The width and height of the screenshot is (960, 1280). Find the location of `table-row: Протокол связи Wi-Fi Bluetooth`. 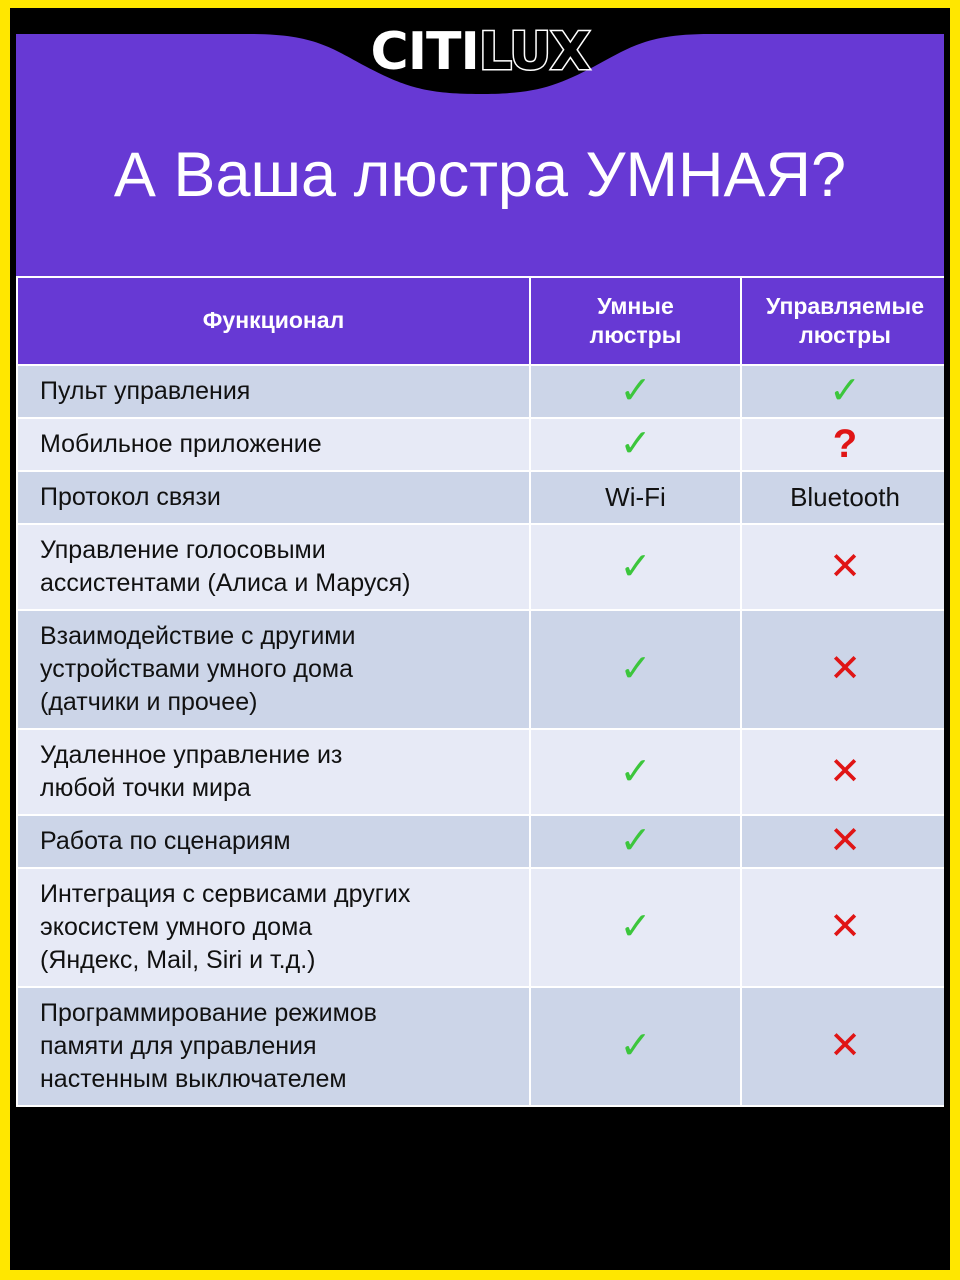

table-row: Протокол связи Wi-Fi Bluetooth is located at coordinates (481, 497).